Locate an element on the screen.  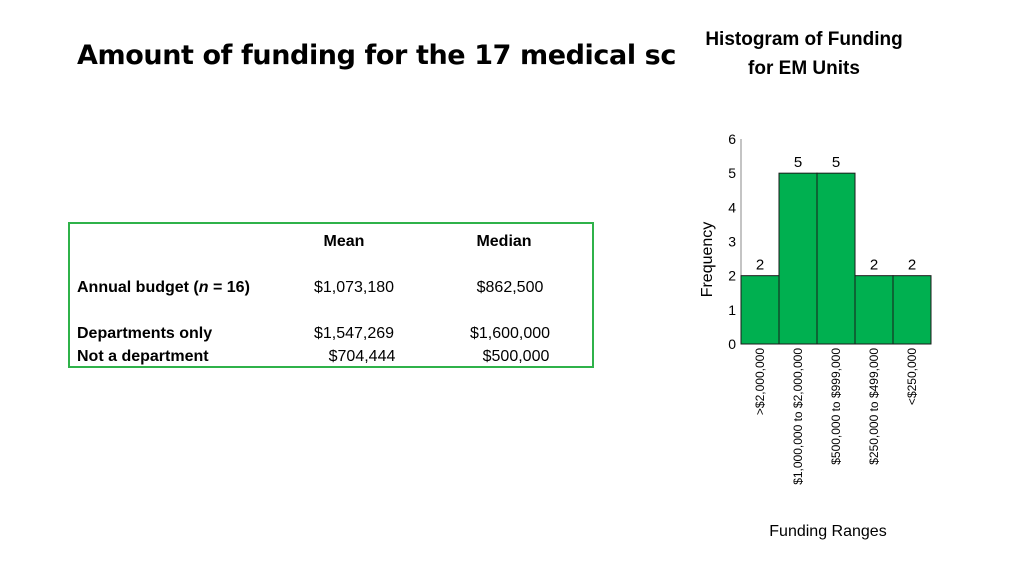
annual-budget-mean: $1,073,180 is located at coordinates (354, 287).